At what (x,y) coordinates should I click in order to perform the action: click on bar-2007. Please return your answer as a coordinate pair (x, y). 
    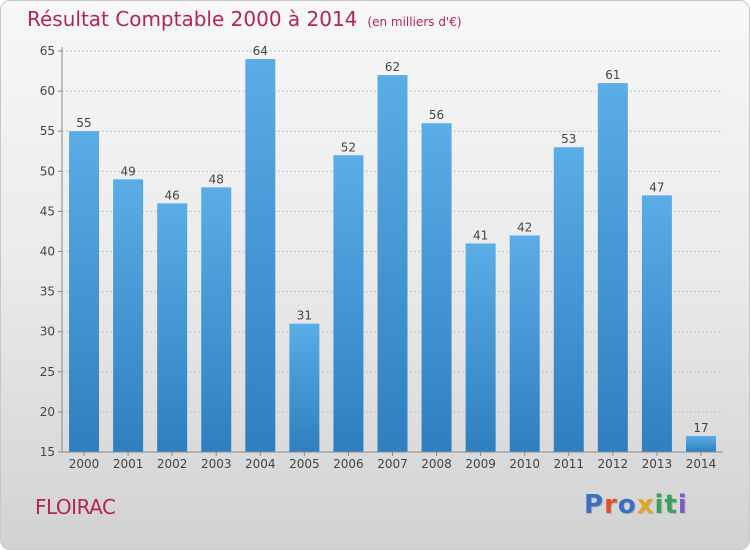
    Looking at the image, I should click on (392, 263).